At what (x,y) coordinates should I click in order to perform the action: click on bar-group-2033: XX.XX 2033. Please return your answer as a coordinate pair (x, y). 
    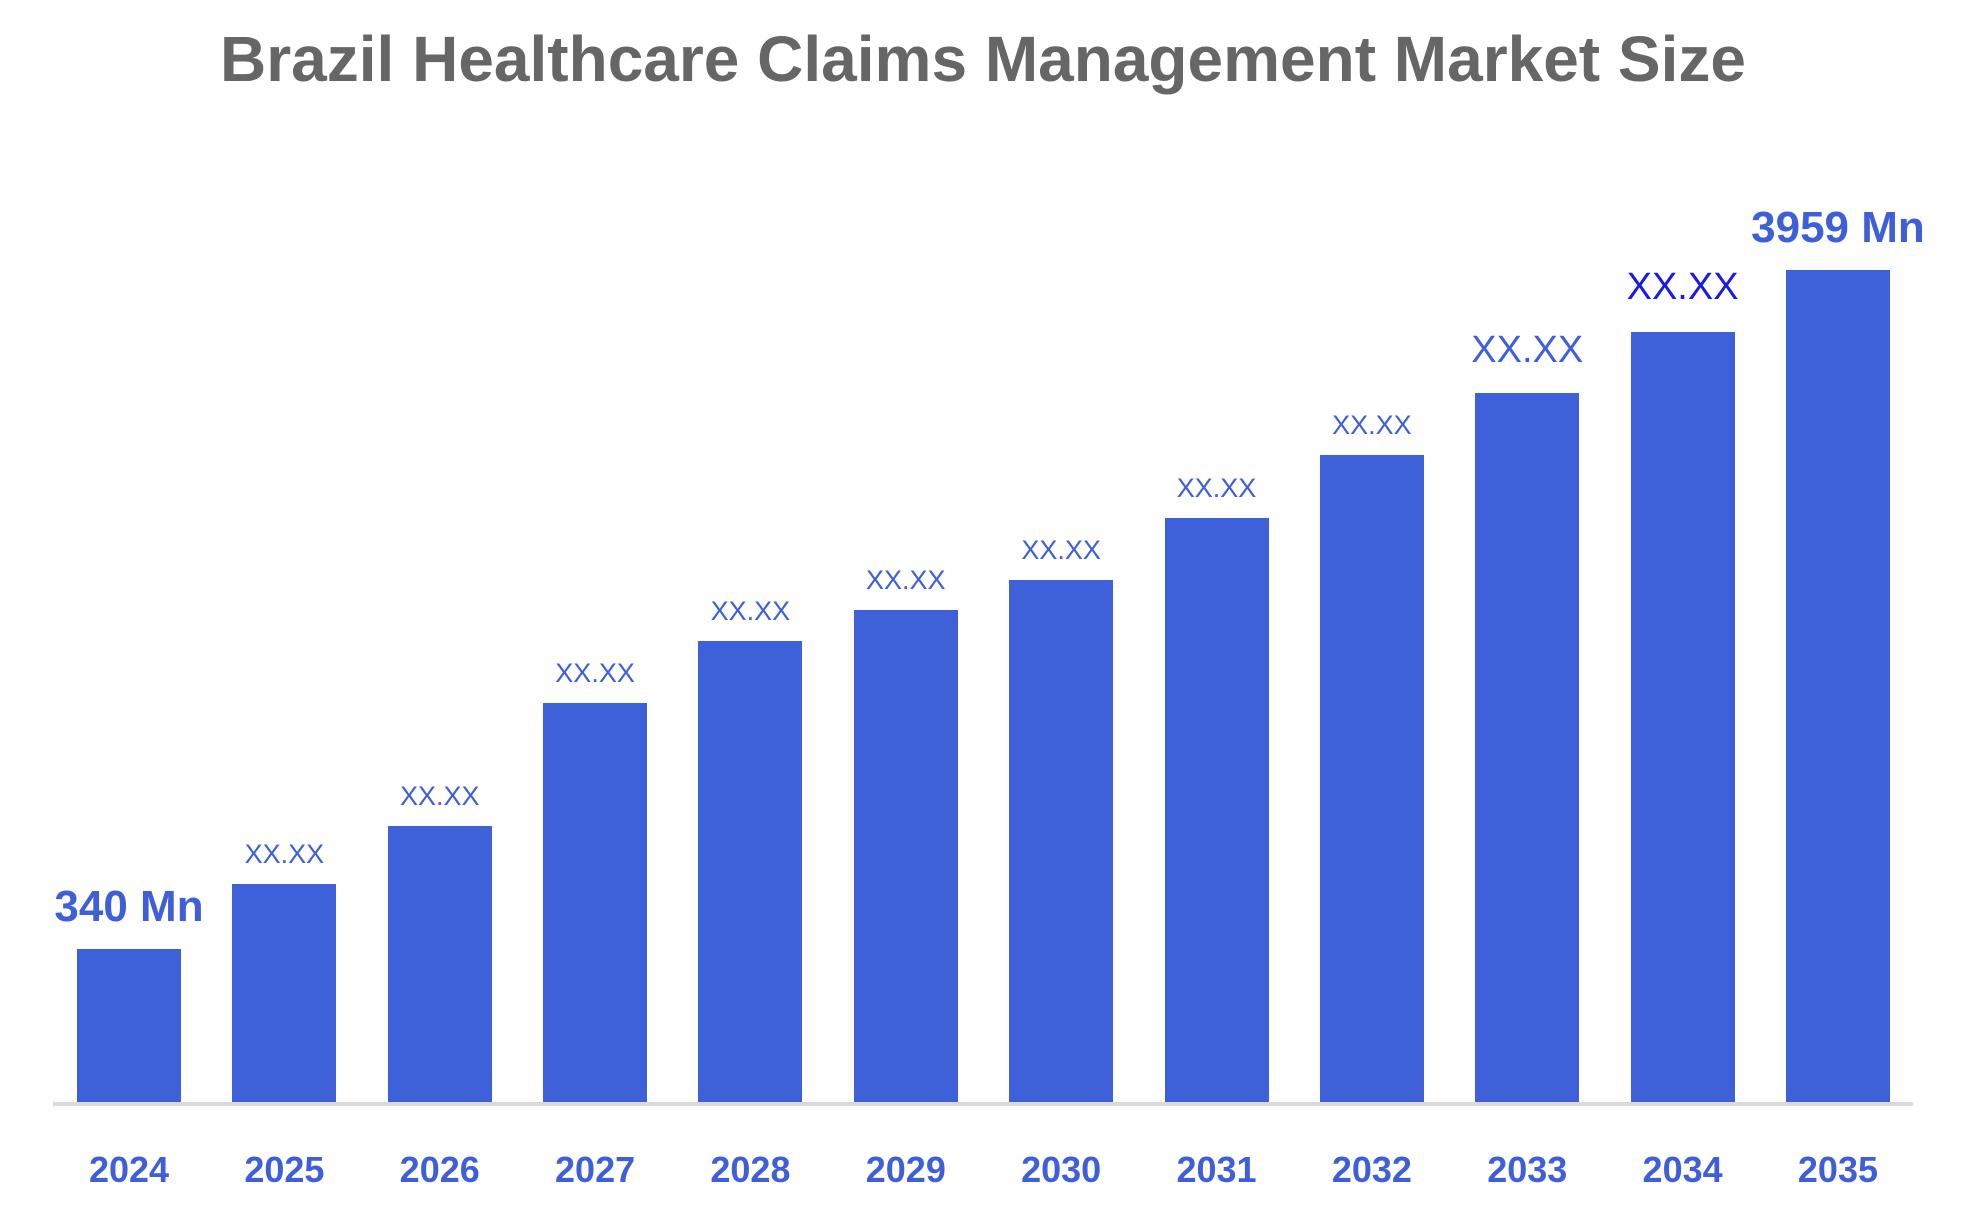
    Looking at the image, I should click on (1527, 758).